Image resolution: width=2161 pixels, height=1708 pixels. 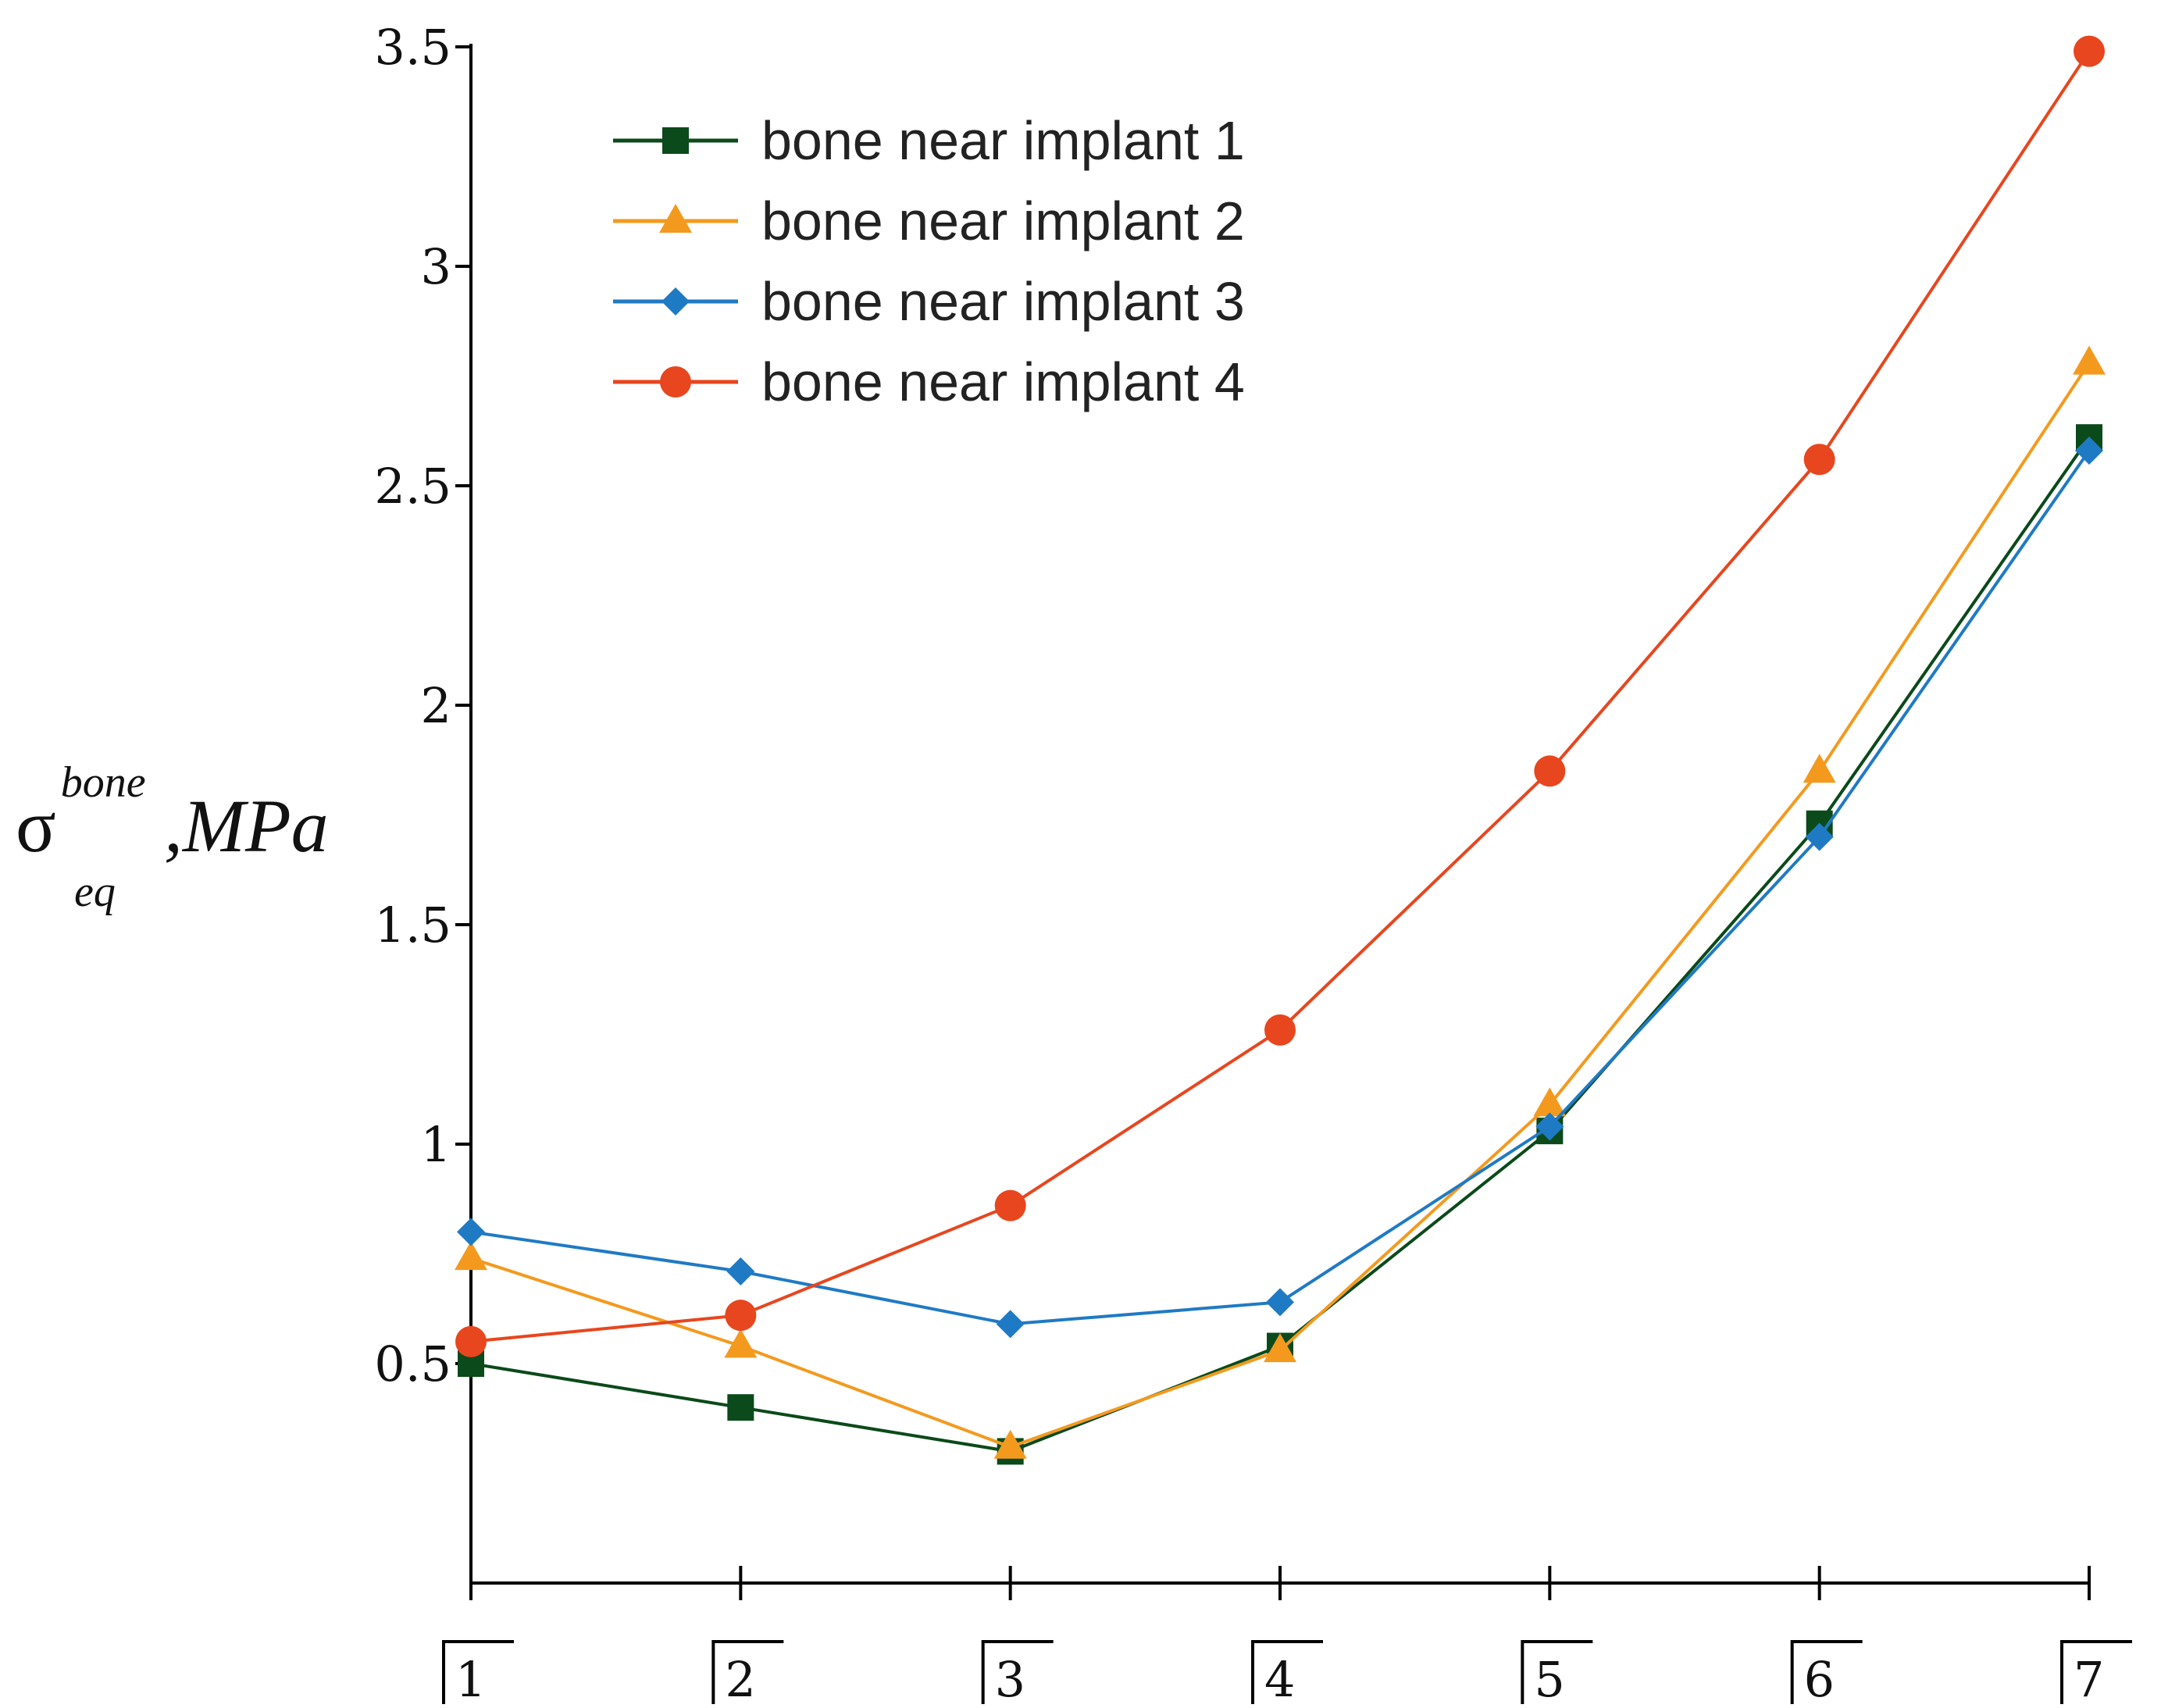 What do you see at coordinates (1549, 1679) in the screenshot?
I see `x-tick-label: 5` at bounding box center [1549, 1679].